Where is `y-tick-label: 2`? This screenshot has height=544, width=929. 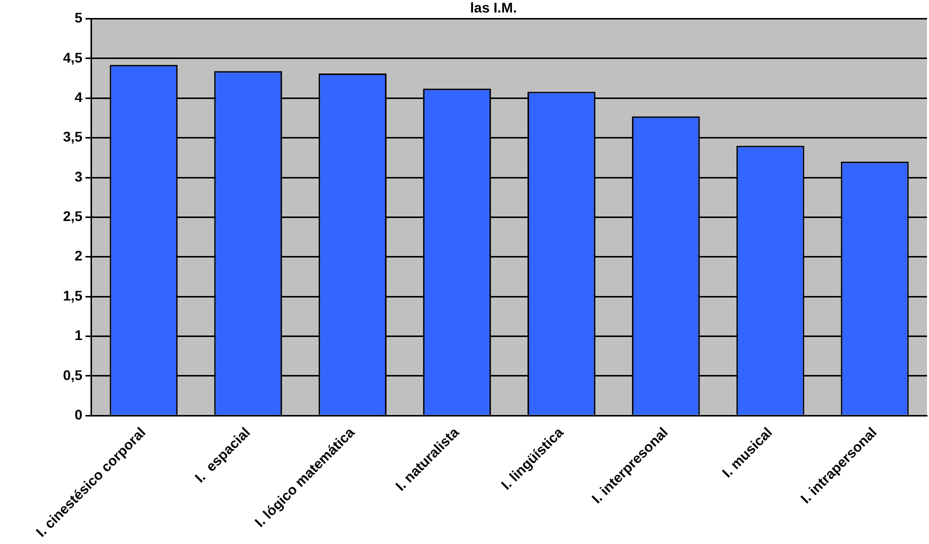 y-tick-label: 2 is located at coordinates (78, 256).